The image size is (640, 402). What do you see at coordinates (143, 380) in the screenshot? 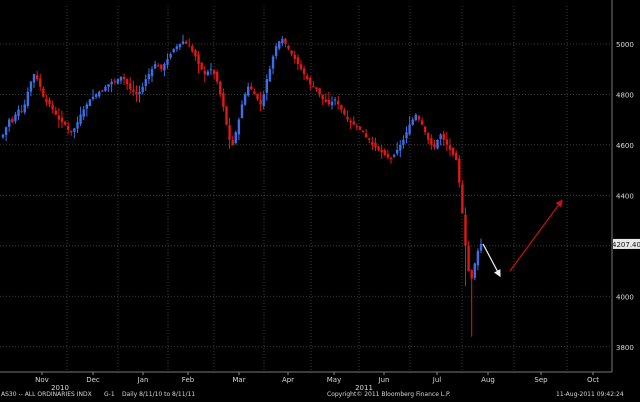
I see `x-tick-label: Jan` at bounding box center [143, 380].